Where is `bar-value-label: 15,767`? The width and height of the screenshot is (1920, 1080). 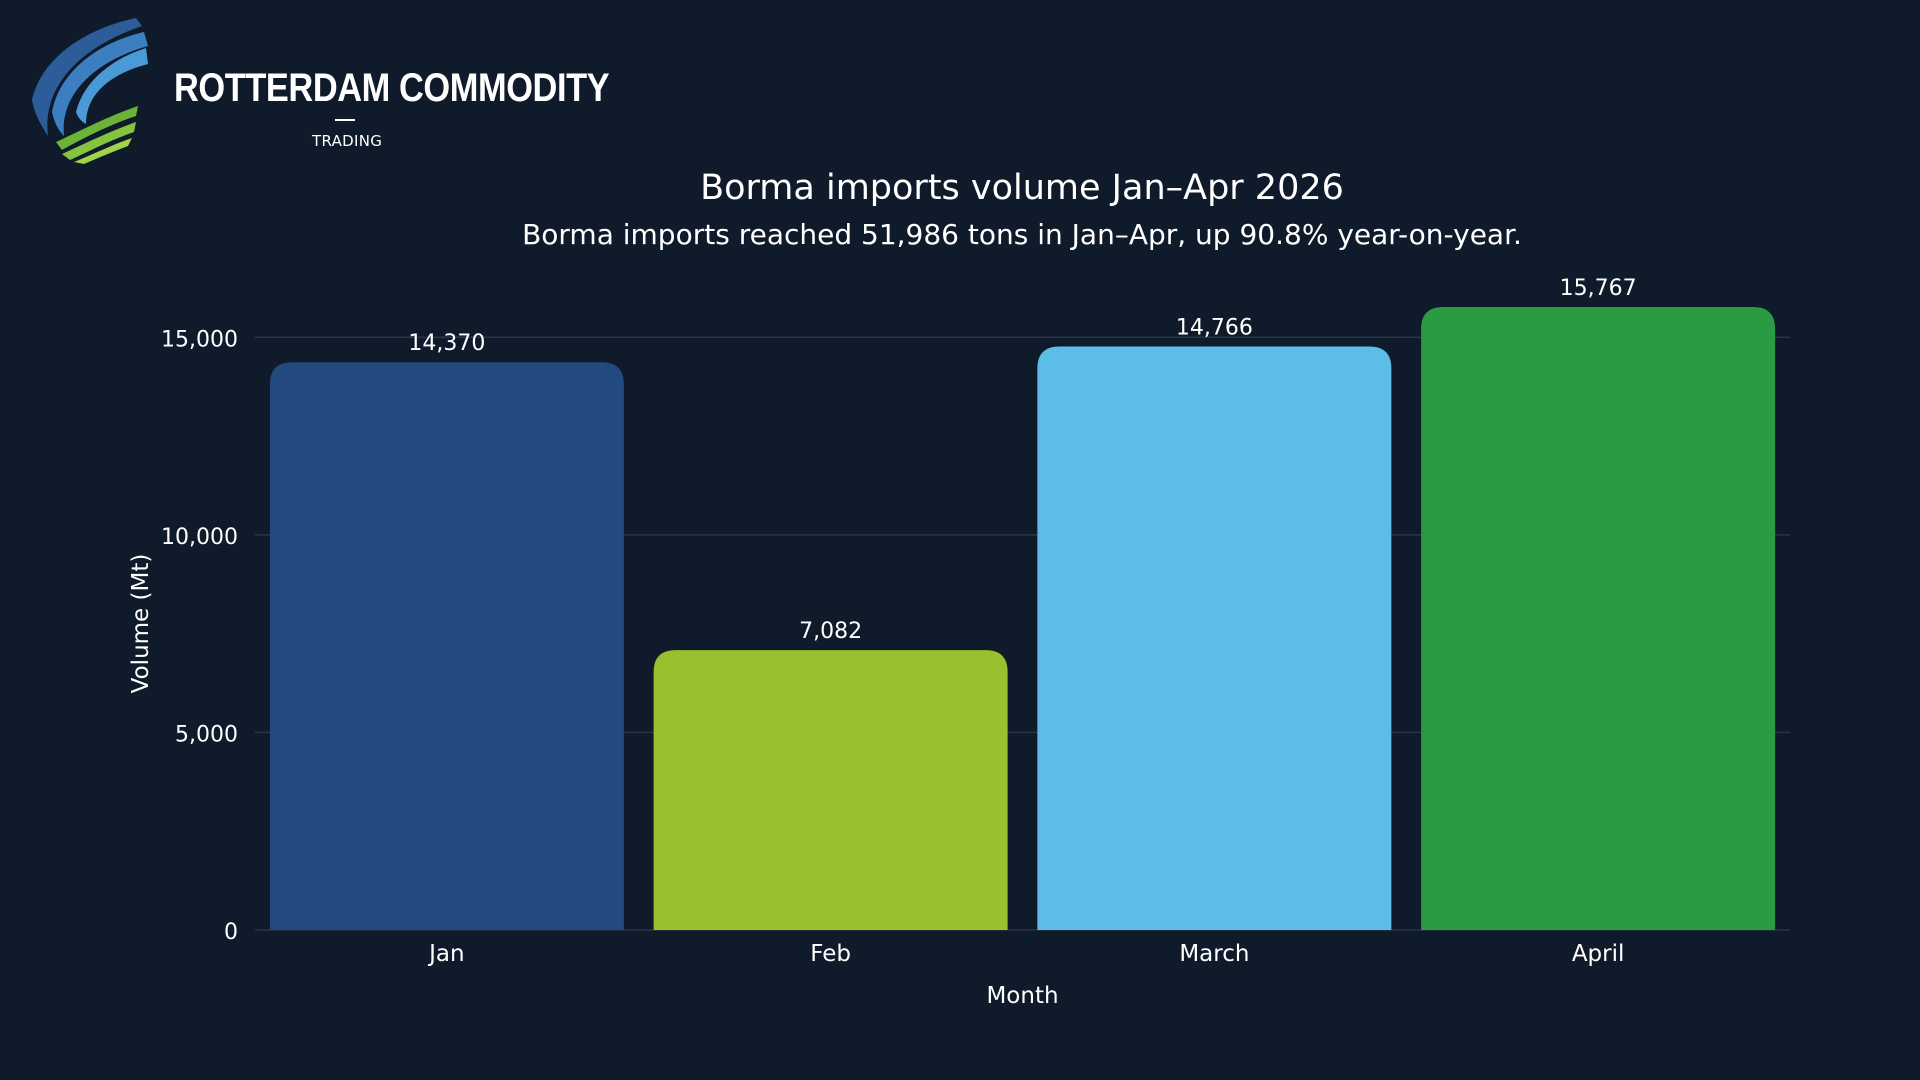 bar-value-label: 15,767 is located at coordinates (1598, 288).